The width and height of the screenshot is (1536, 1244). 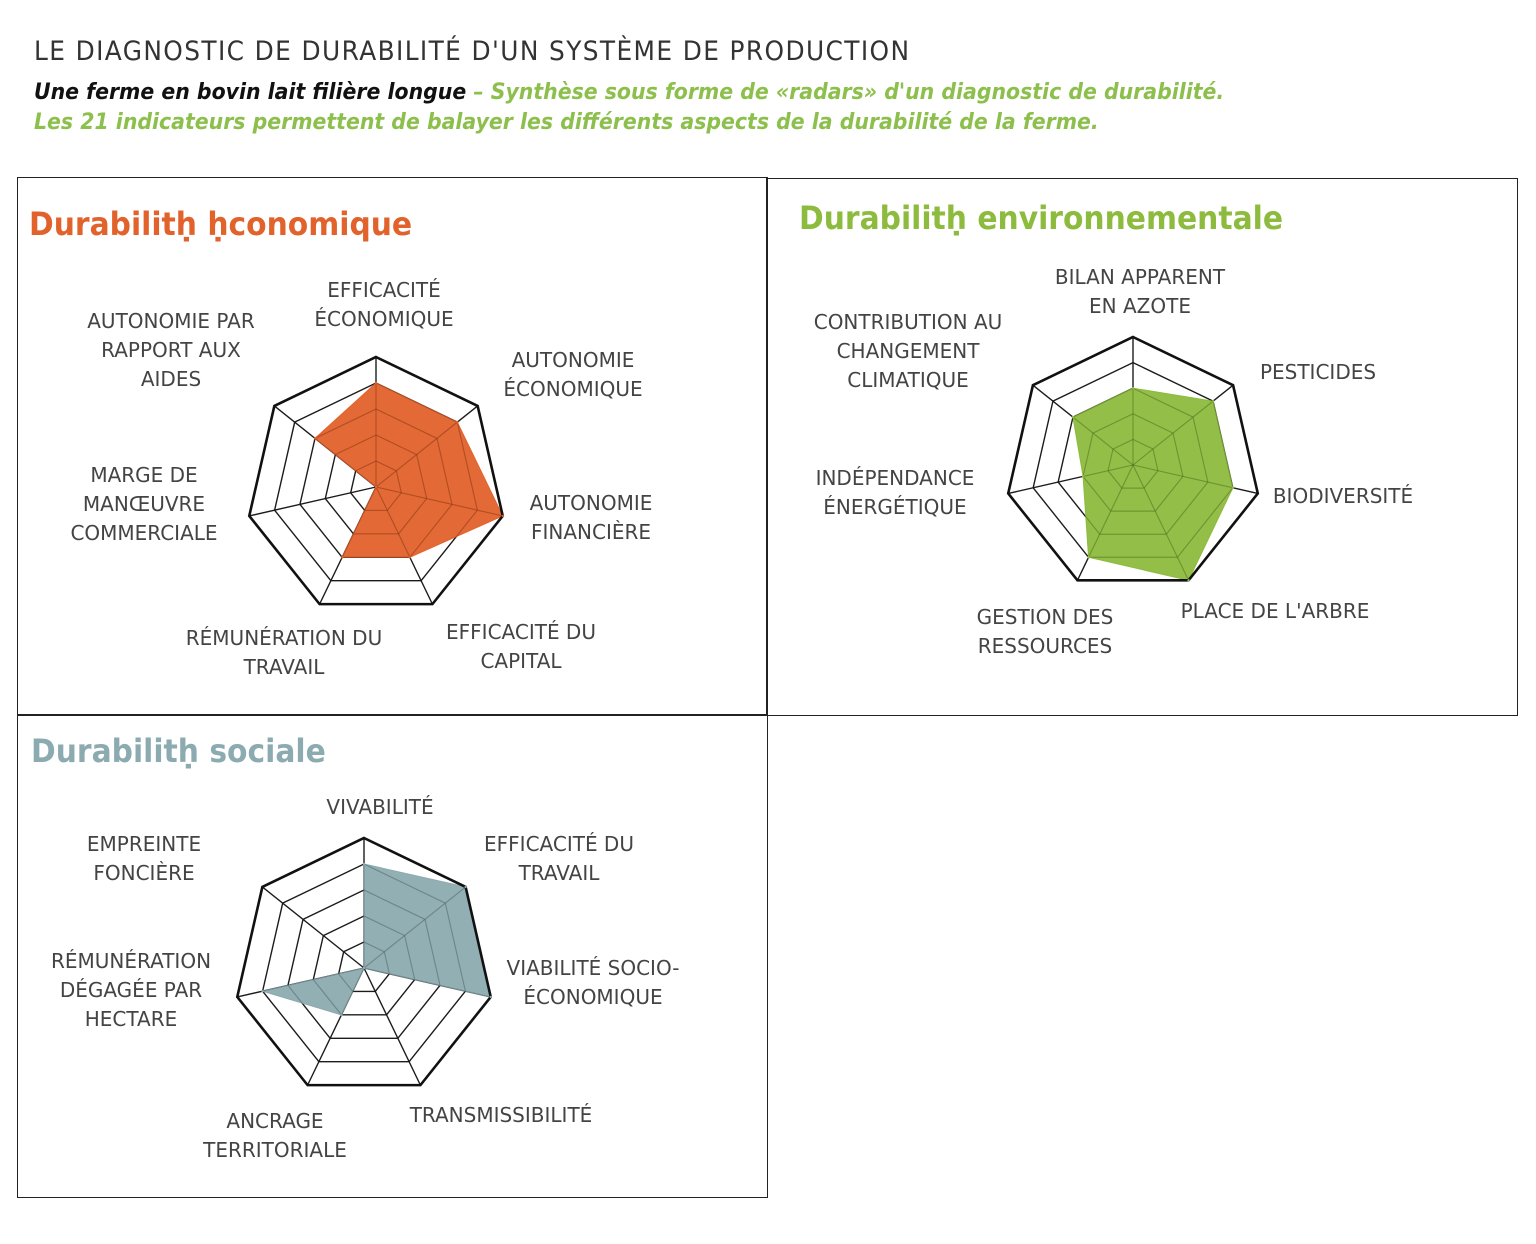 What do you see at coordinates (1318, 372) in the screenshot?
I see `axis-label: PESTICIDES` at bounding box center [1318, 372].